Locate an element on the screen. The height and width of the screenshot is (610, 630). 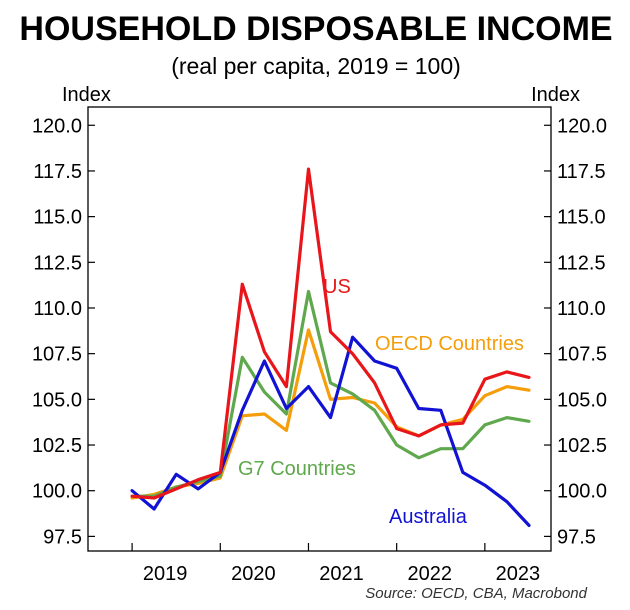
y-tick-label-left: 105.0 is located at coordinates (57, 400).